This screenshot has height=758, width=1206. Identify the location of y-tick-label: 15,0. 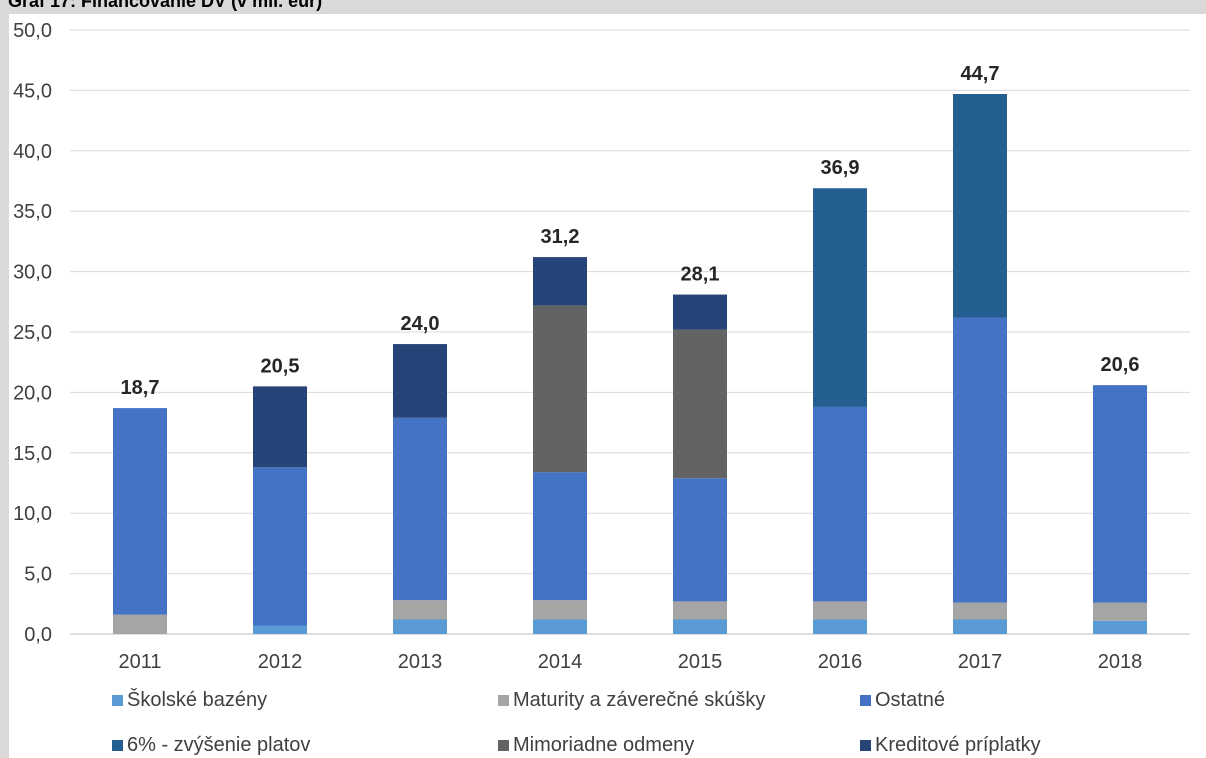
(32, 454).